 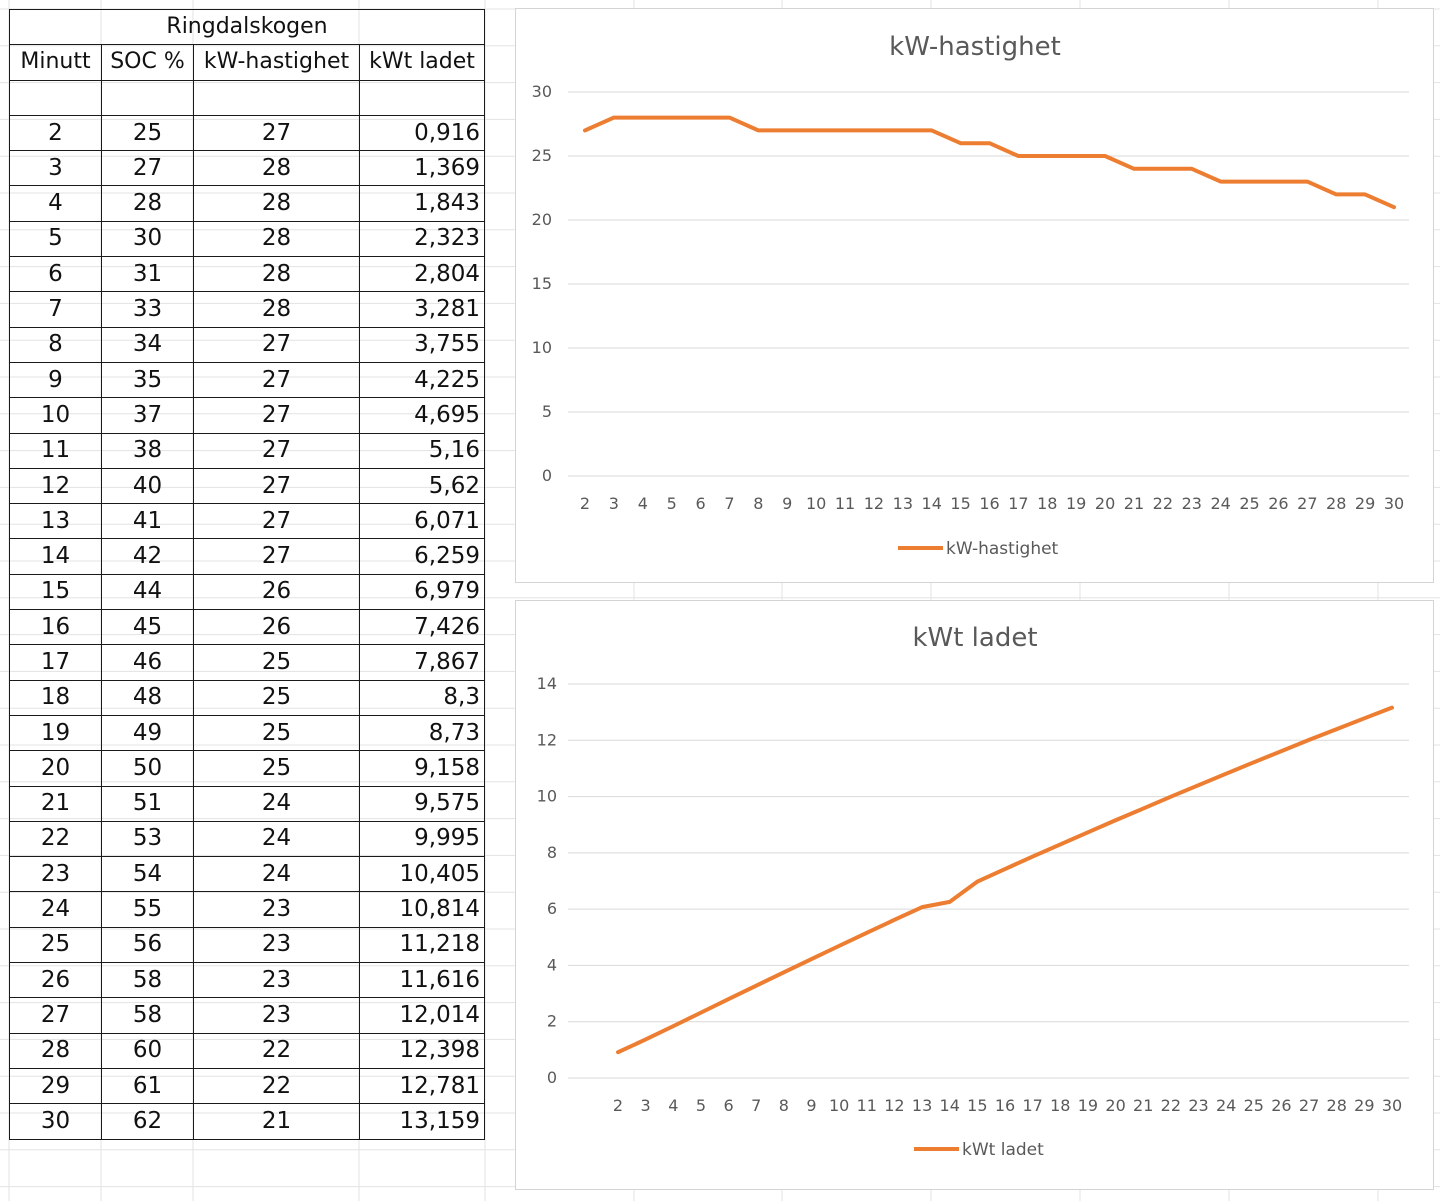 What do you see at coordinates (55, 662) in the screenshot?
I see `cell-minutt: 17` at bounding box center [55, 662].